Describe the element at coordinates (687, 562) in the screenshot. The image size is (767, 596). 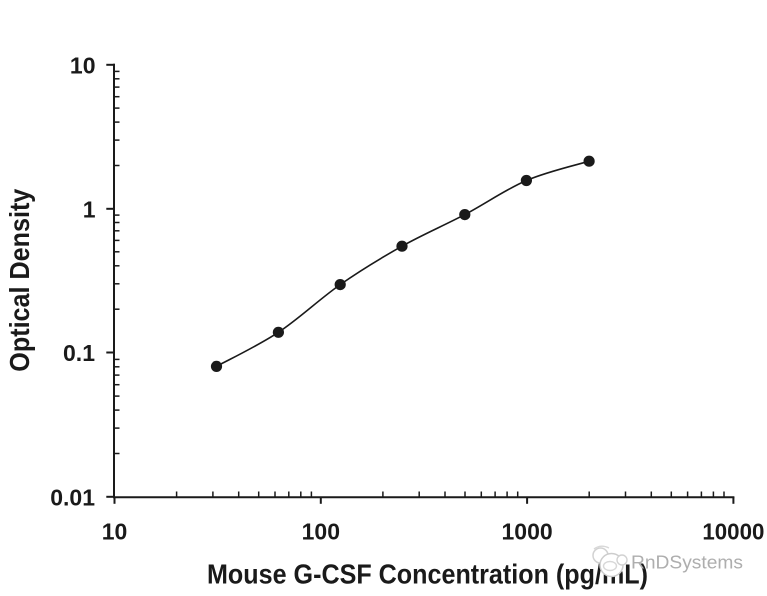
I see `svg-text: RnDSystems` at that location.